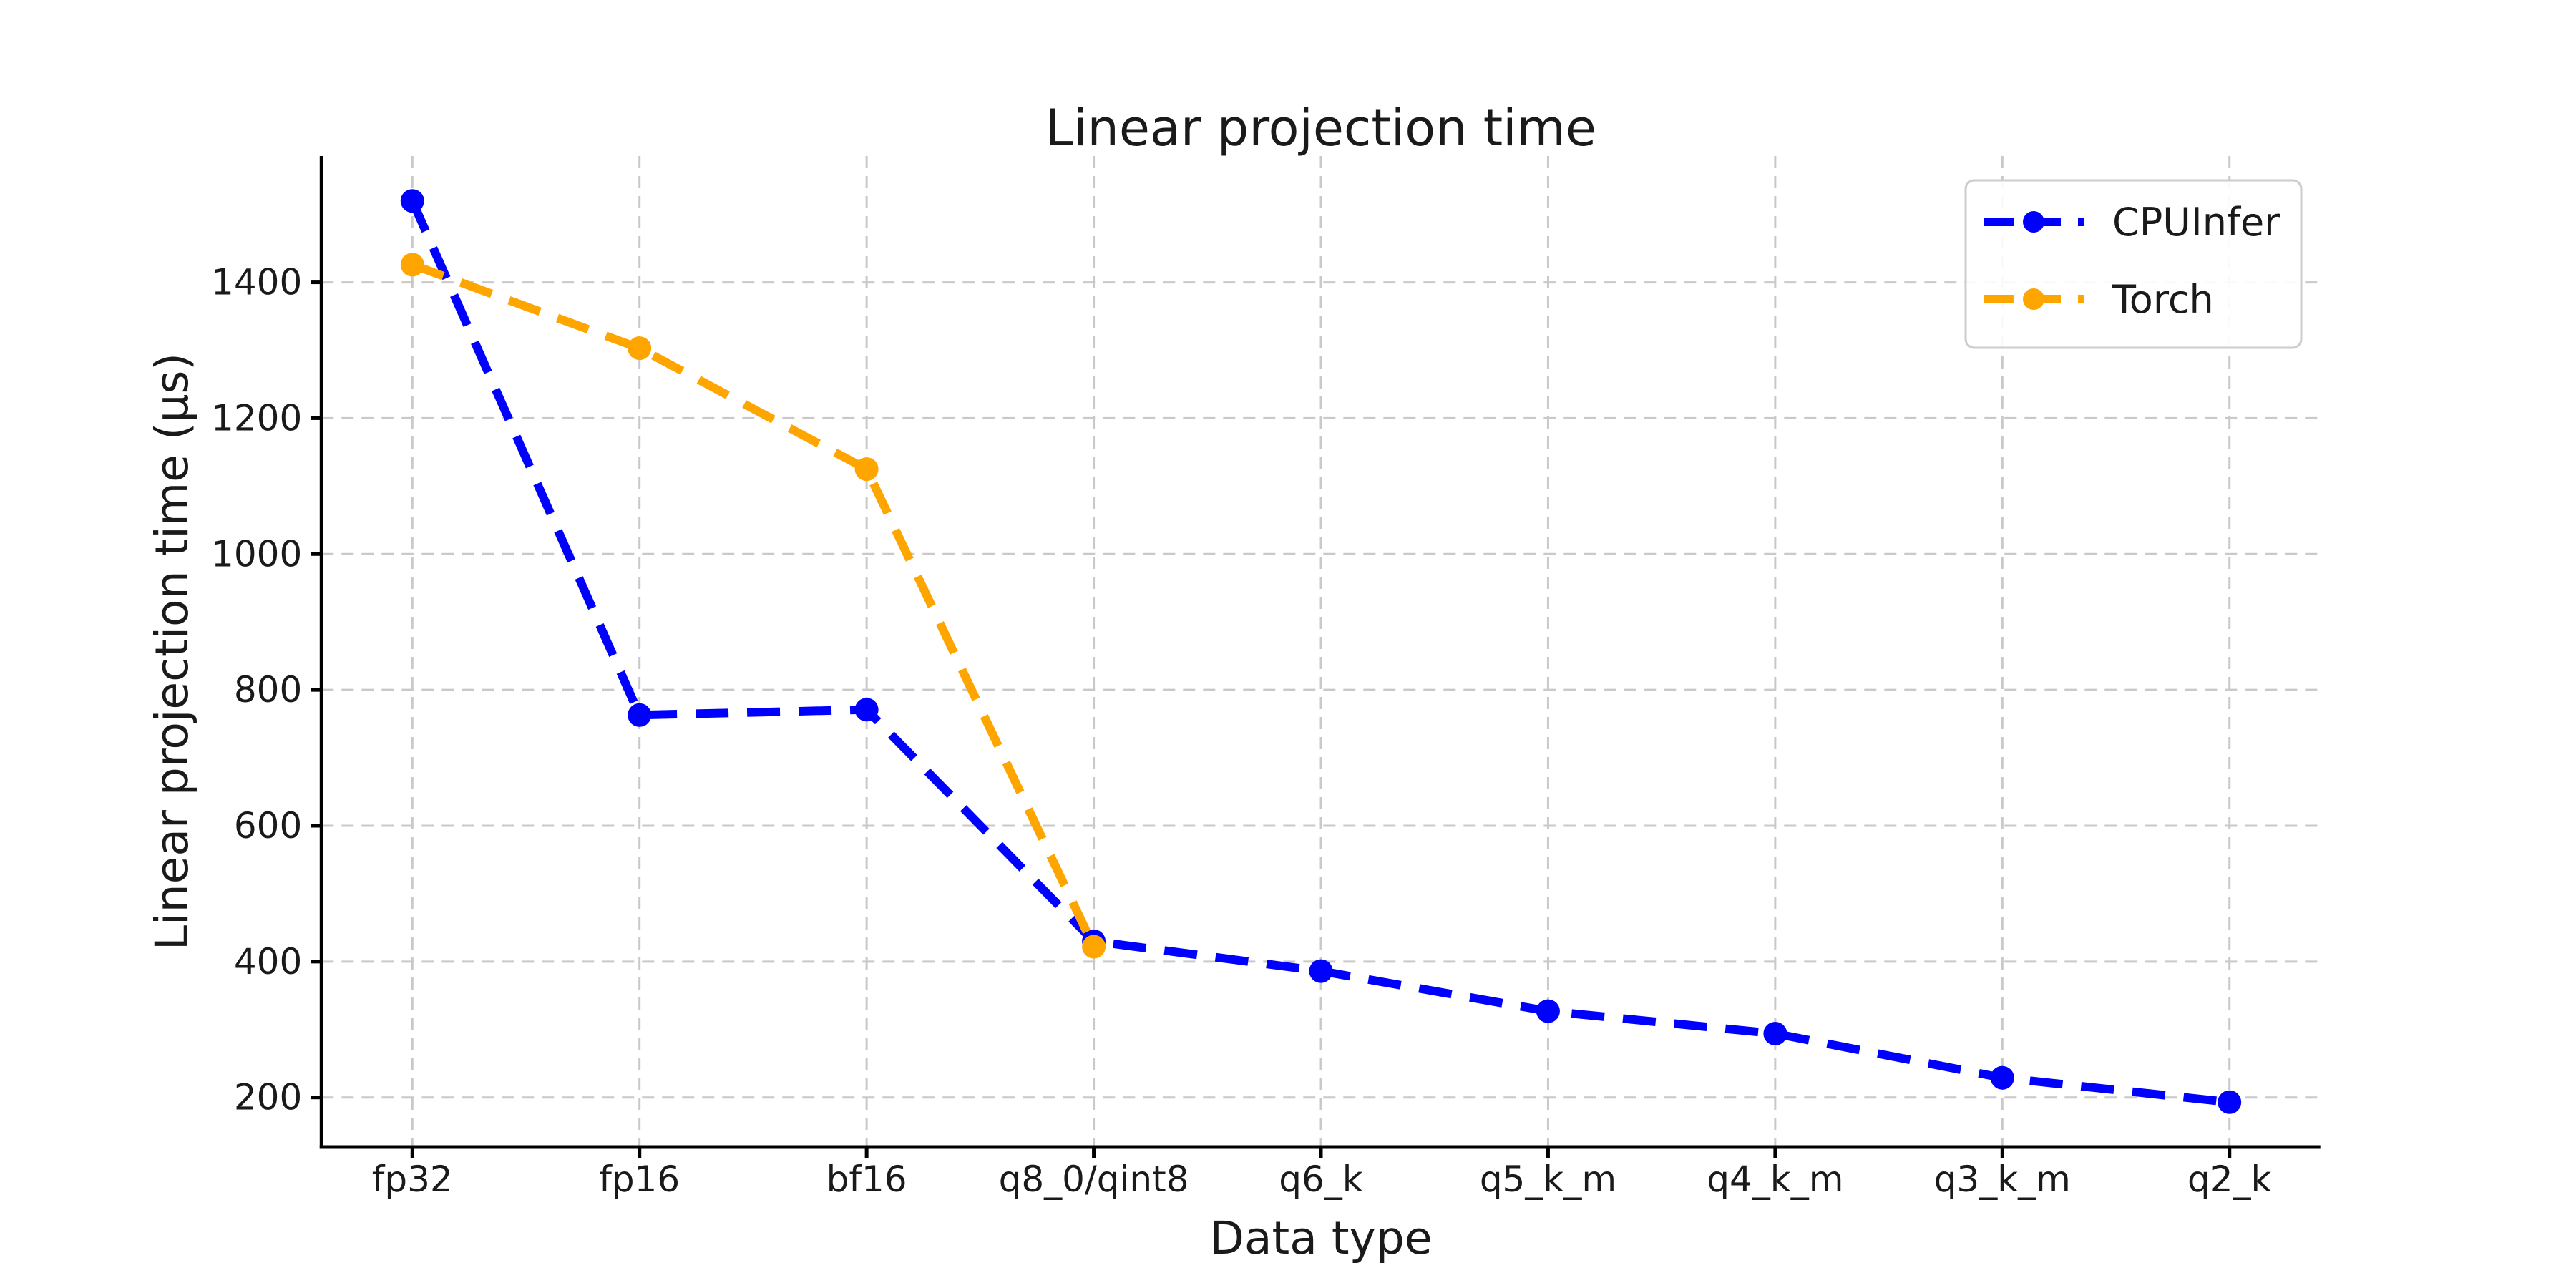 The height and width of the screenshot is (1288, 2576). Describe the element at coordinates (256, 554) in the screenshot. I see `y-tick-label: 1000` at that location.